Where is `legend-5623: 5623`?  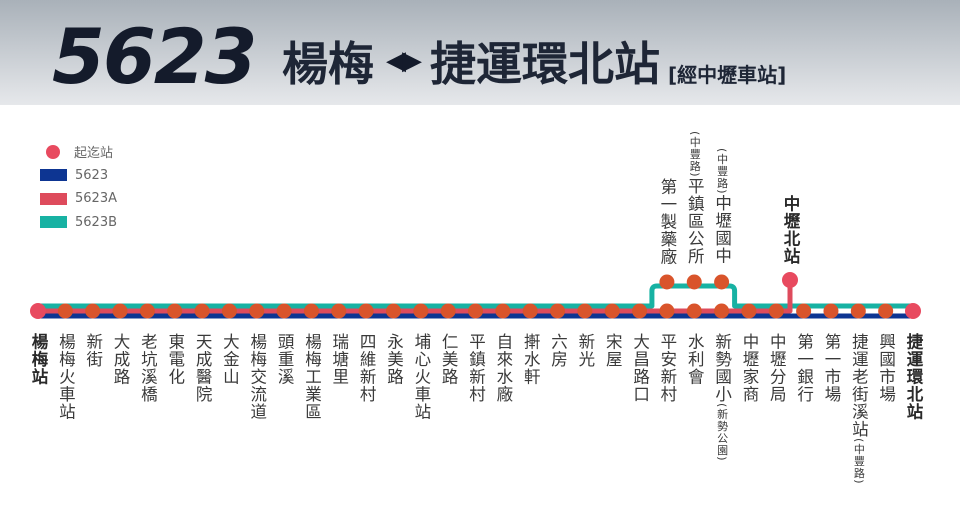 legend-5623: 5623 is located at coordinates (78, 176).